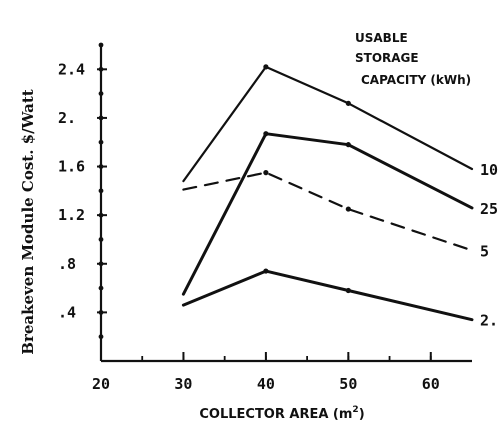 The image size is (504, 433). Describe the element at coordinates (387, 58) in the screenshot. I see `legend-title-line-2: STORAGE` at that location.